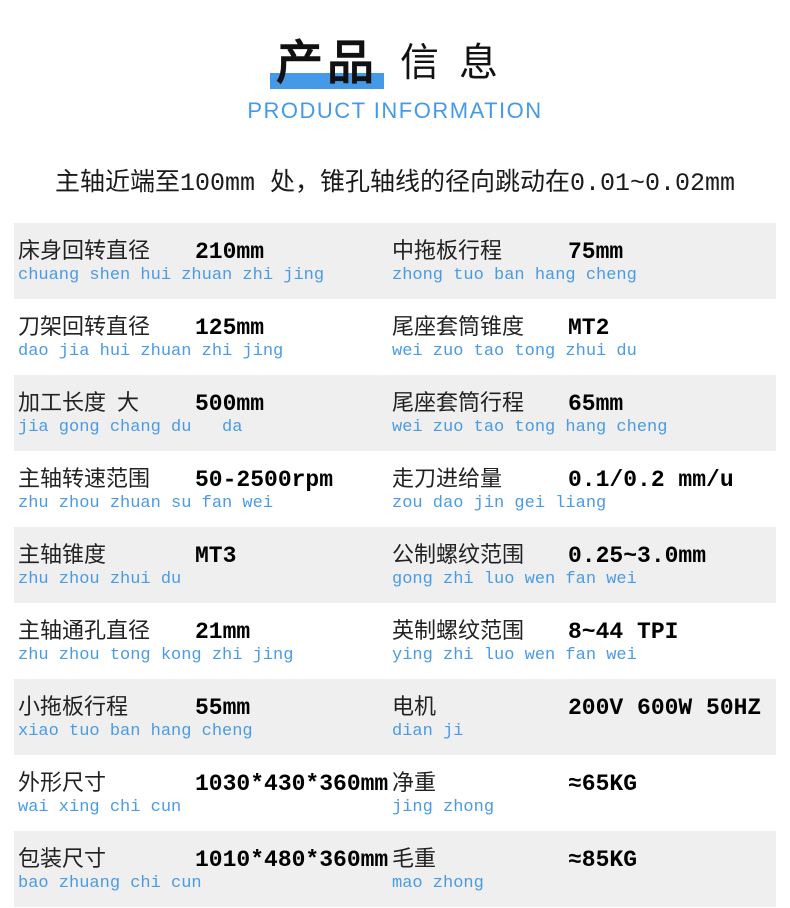 Image resolution: width=790 pixels, height=908 pixels. Describe the element at coordinates (203, 798) in the screenshot. I see `spec-cell-left: 外形尺寸 1030*430*360mm wai xing chi cun` at that location.